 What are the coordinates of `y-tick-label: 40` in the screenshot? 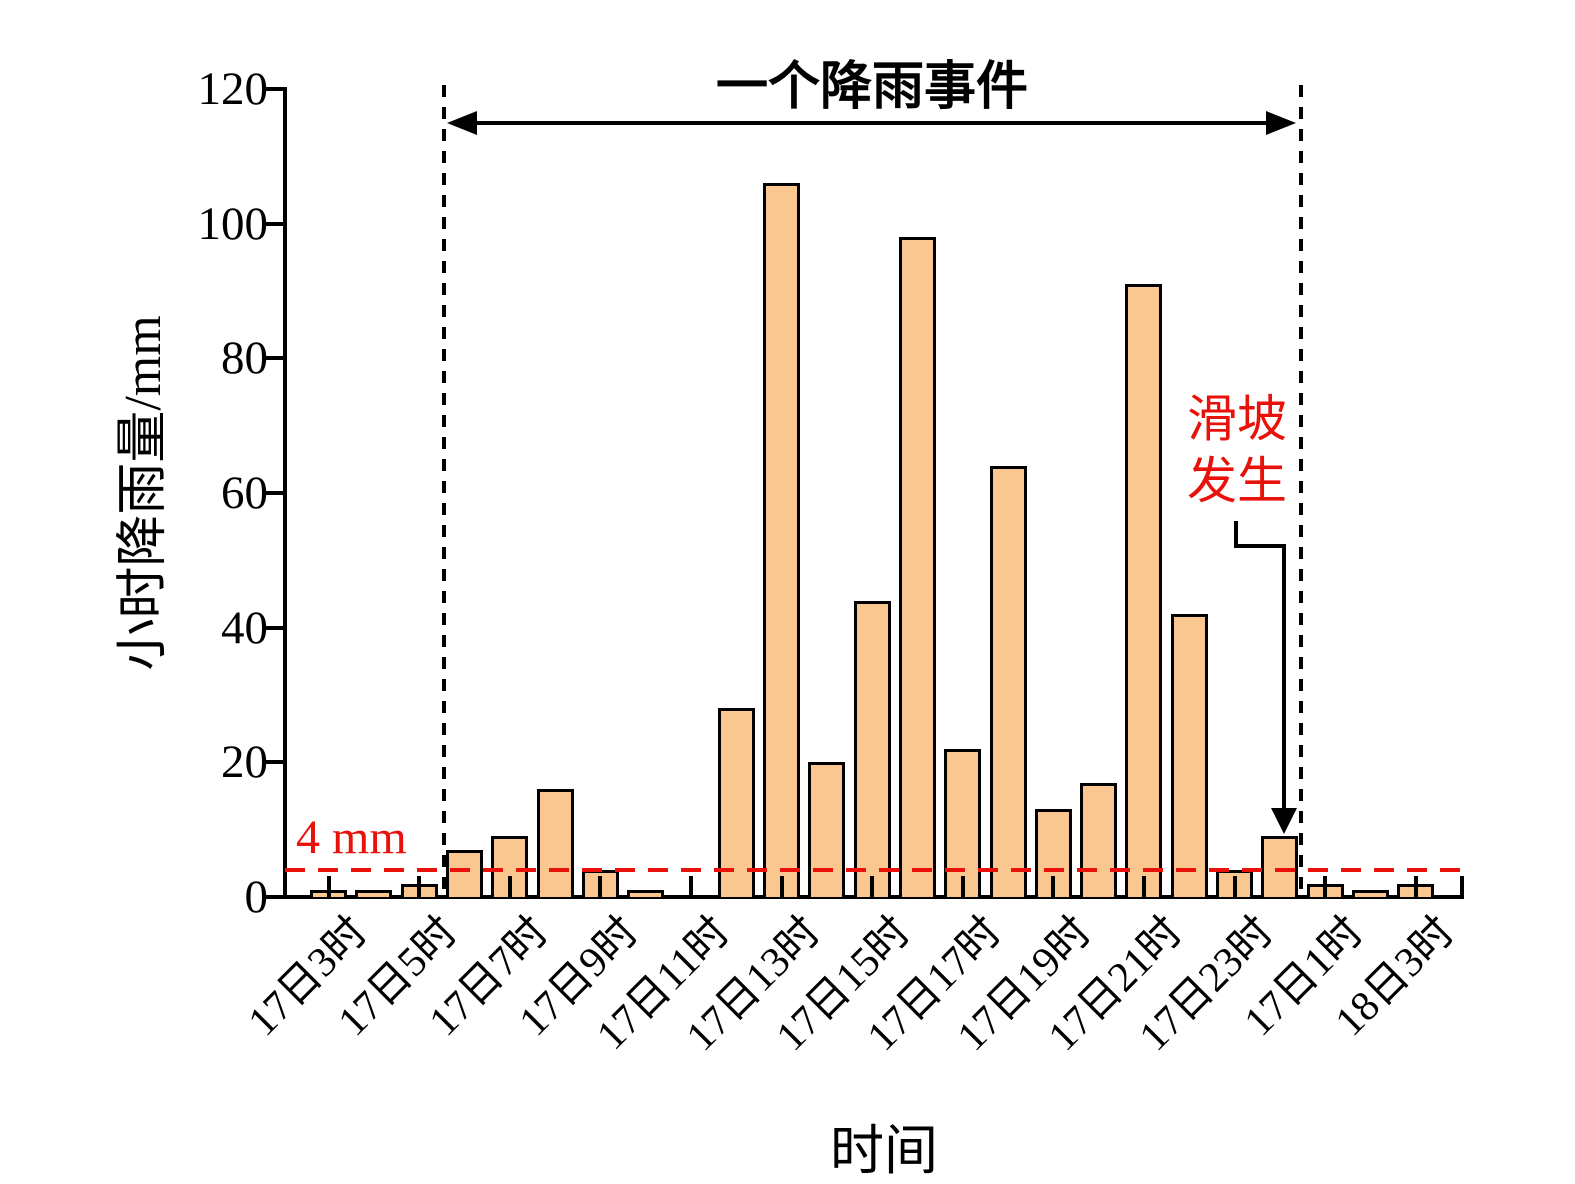 It's located at (244, 627).